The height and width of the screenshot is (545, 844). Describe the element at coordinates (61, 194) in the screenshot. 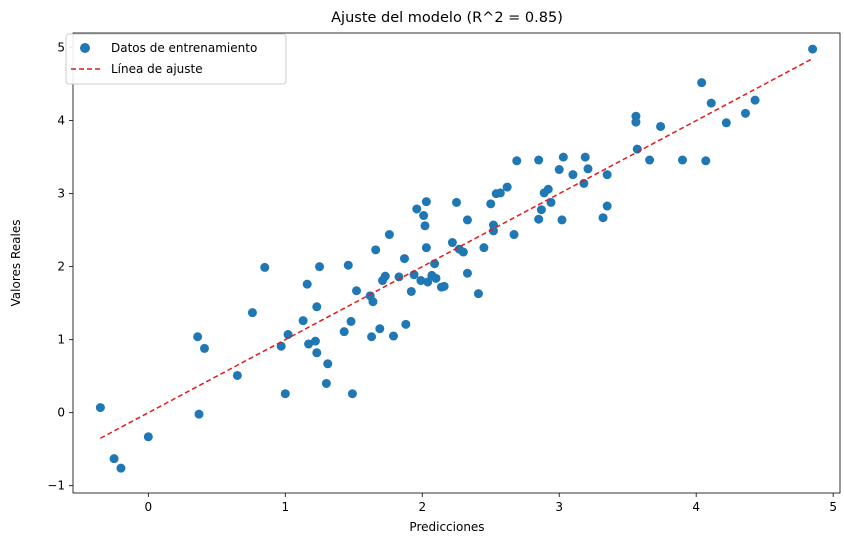

I see `y-tick-label: 3` at that location.